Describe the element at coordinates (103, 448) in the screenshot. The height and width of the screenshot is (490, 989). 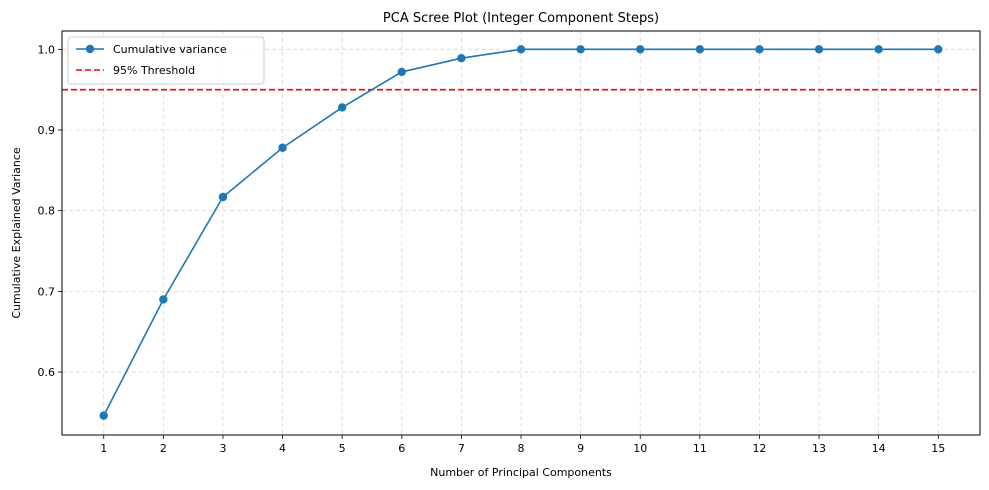
I see `x-tick-label: 1` at that location.